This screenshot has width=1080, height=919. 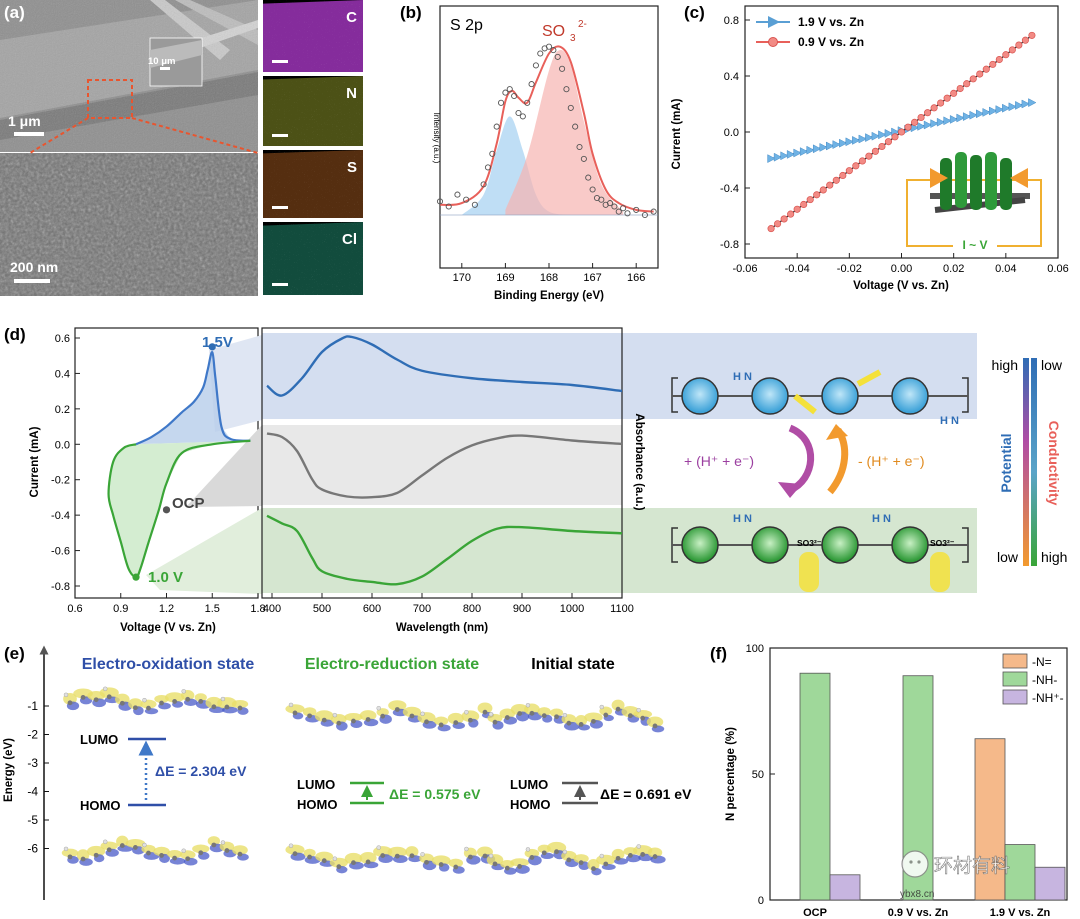 I want to click on iv-ytick-label: 0.0, so click(x=731, y=133).